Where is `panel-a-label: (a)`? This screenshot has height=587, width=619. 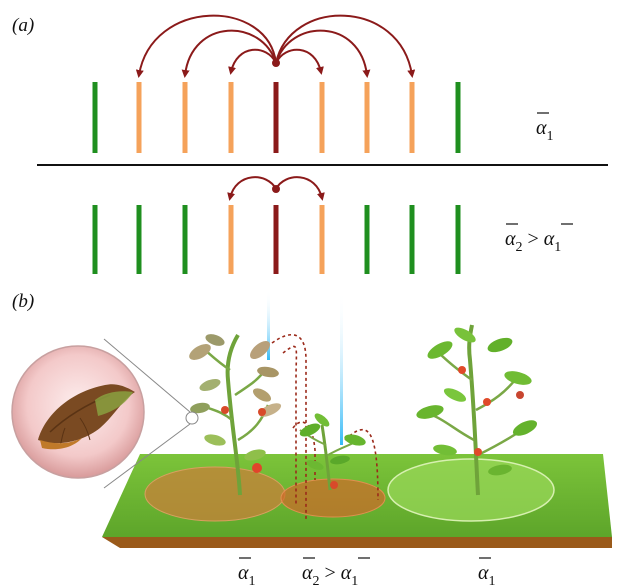
panel-a-label: (a) is located at coordinates (23, 25).